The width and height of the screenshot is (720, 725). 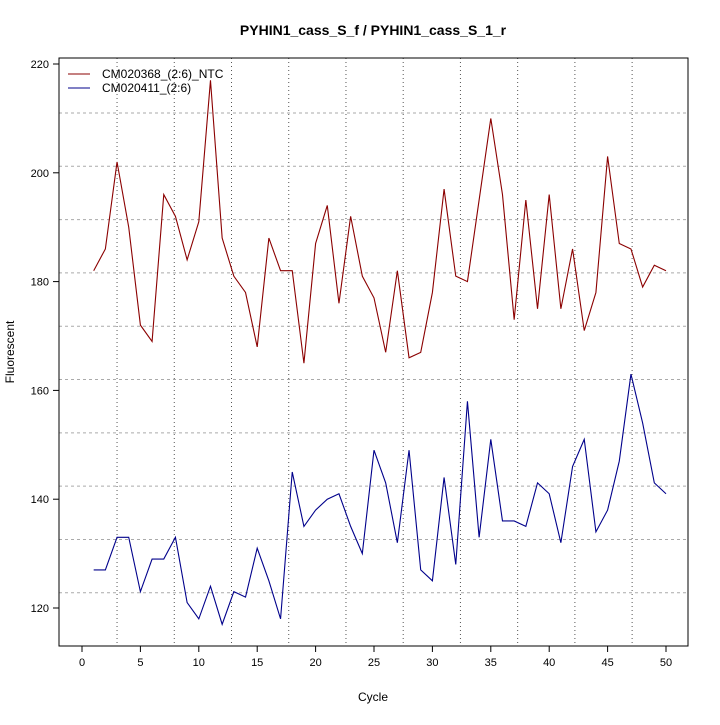 What do you see at coordinates (432, 663) in the screenshot?
I see `x-tick-label: 30` at bounding box center [432, 663].